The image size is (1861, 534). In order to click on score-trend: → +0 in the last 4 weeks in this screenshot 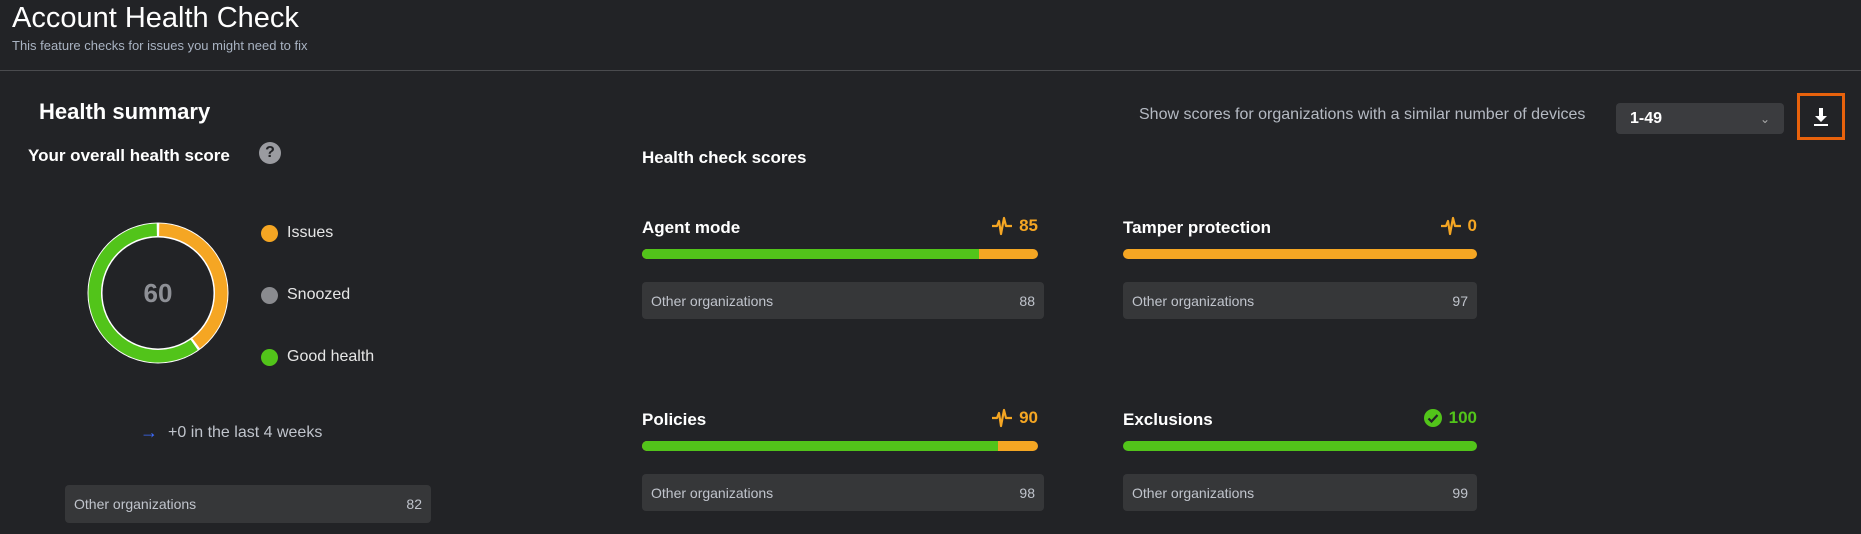, I will do `click(231, 432)`.